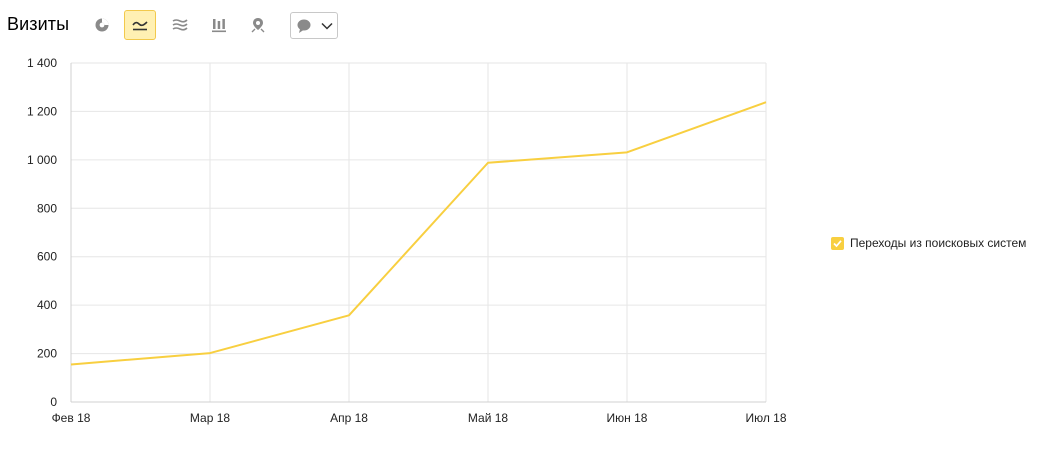 Image resolution: width=1055 pixels, height=455 pixels. I want to click on x-tick-label: Фев 18, so click(71, 418).